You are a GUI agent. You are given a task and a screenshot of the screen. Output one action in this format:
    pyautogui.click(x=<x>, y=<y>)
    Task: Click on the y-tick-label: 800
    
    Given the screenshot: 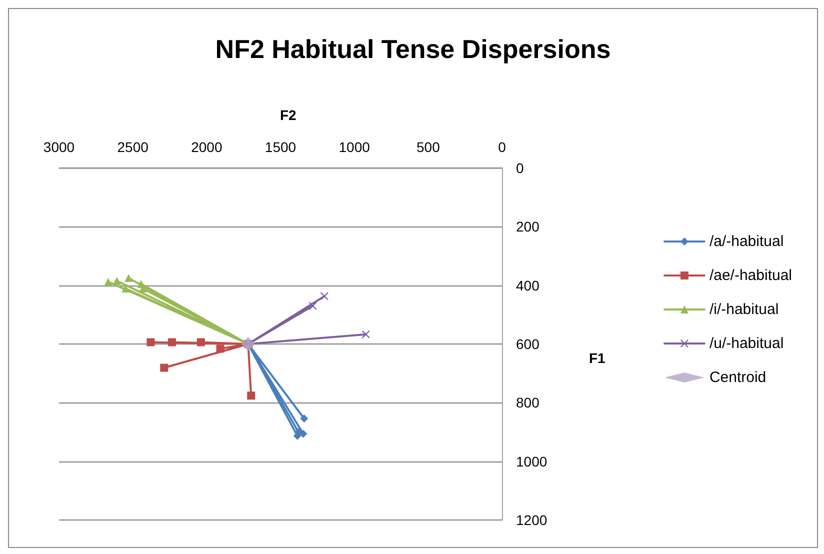 What is the action you would take?
    pyautogui.click(x=528, y=402)
    